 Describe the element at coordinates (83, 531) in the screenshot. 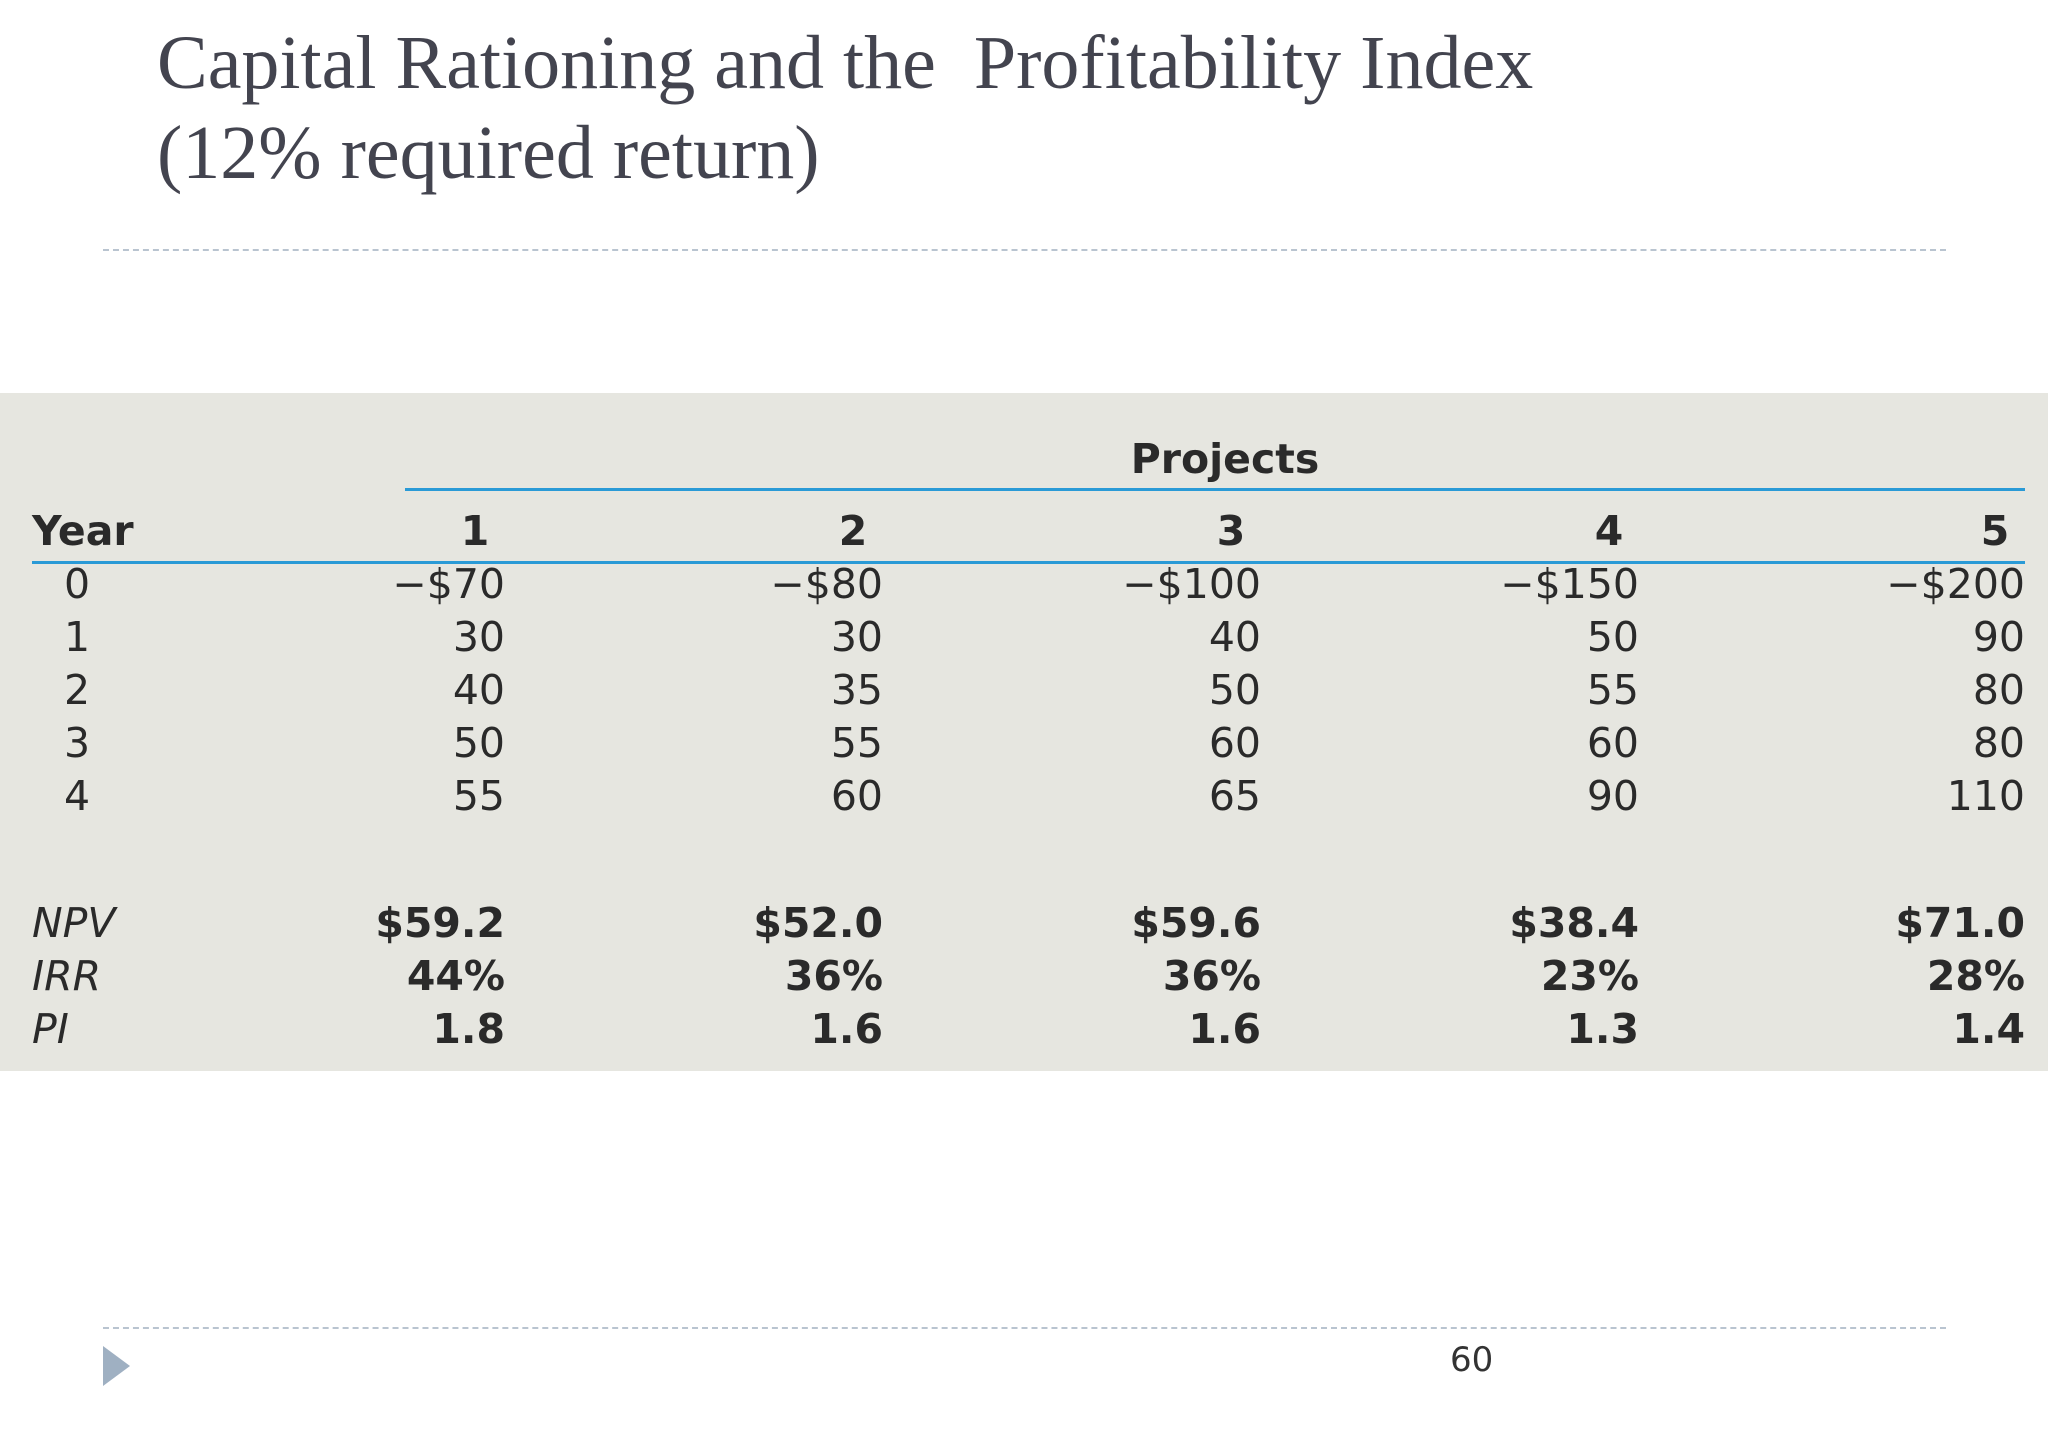

I see `year-column-header: Year` at that location.